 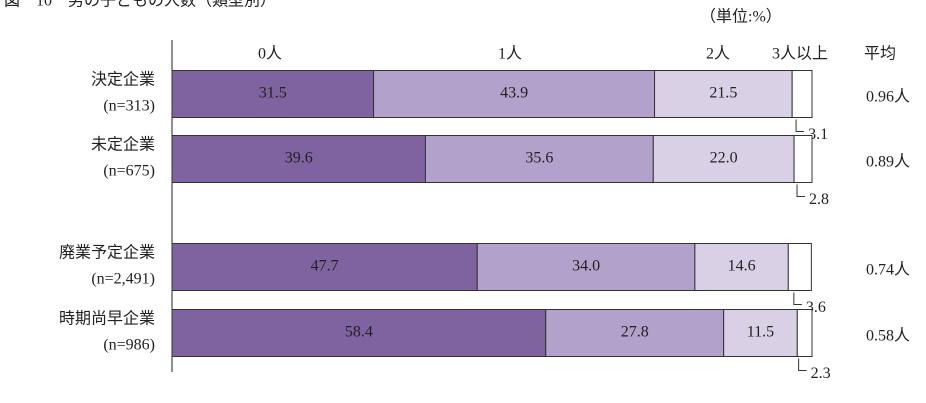 What do you see at coordinates (888, 270) in the screenshot?
I see `average-label: 0.74人` at bounding box center [888, 270].